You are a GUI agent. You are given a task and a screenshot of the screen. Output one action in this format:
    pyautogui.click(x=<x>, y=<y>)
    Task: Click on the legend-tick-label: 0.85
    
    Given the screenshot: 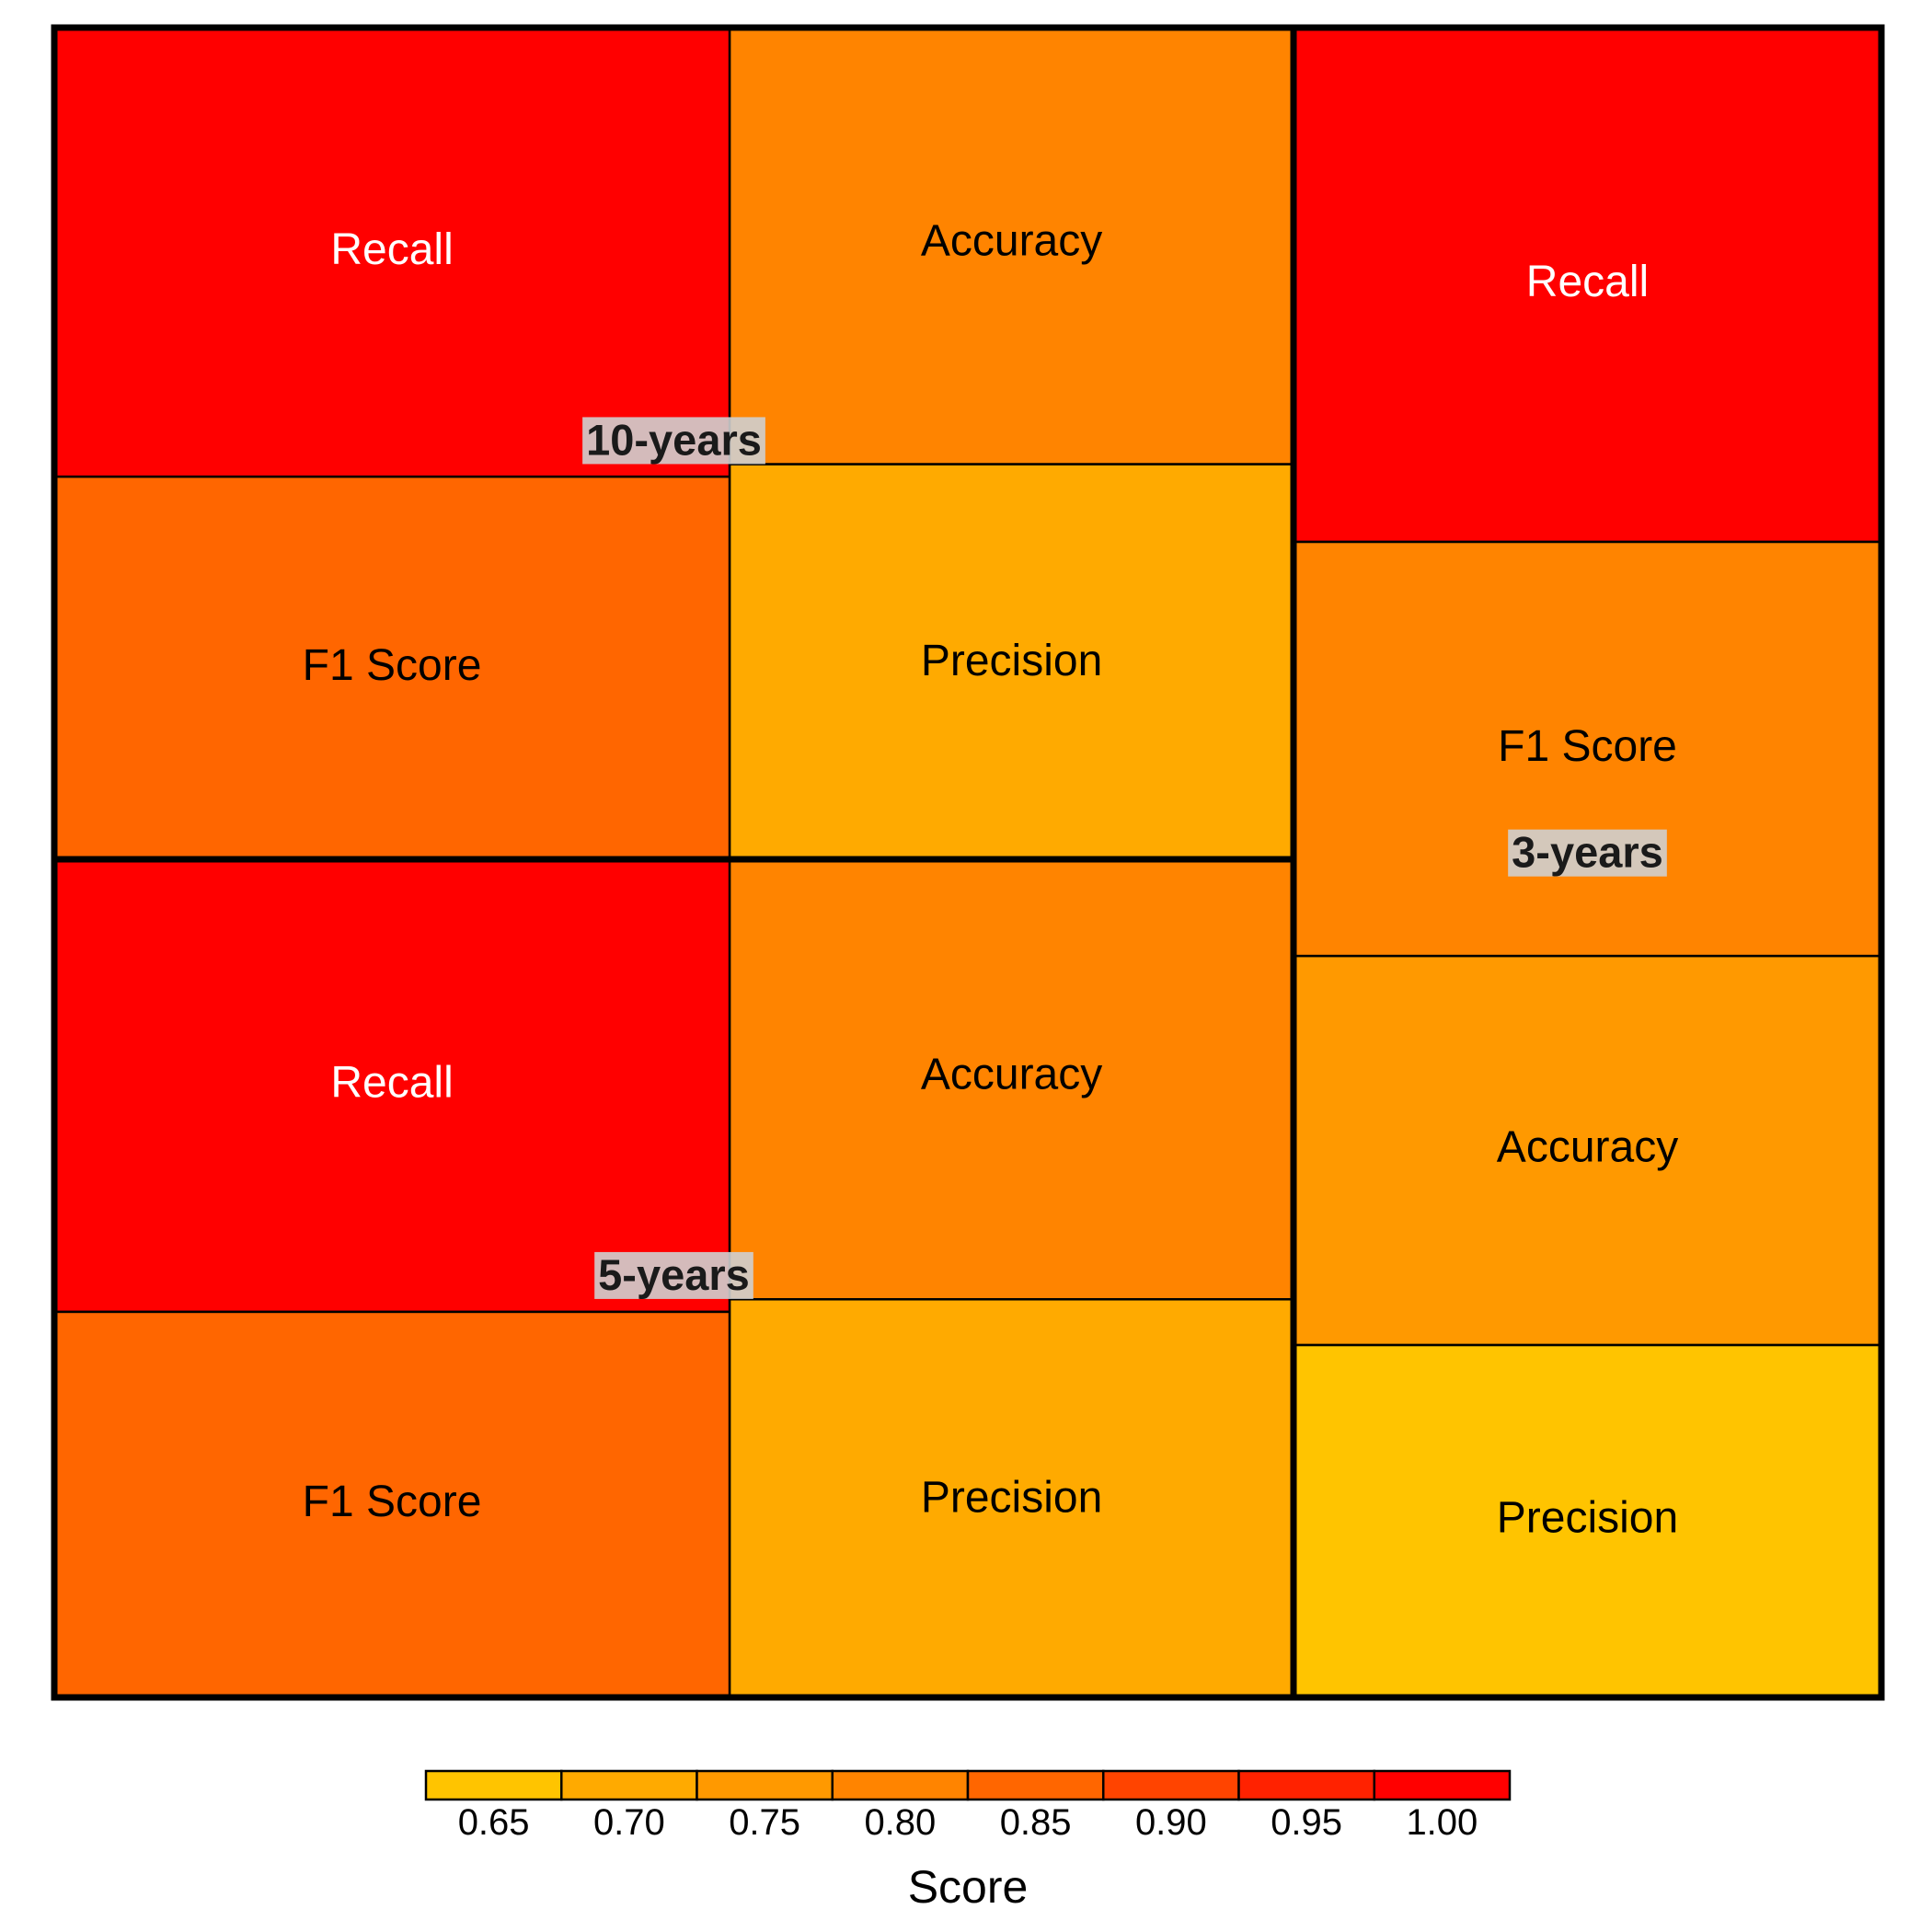 What is the action you would take?
    pyautogui.click(x=1036, y=1822)
    